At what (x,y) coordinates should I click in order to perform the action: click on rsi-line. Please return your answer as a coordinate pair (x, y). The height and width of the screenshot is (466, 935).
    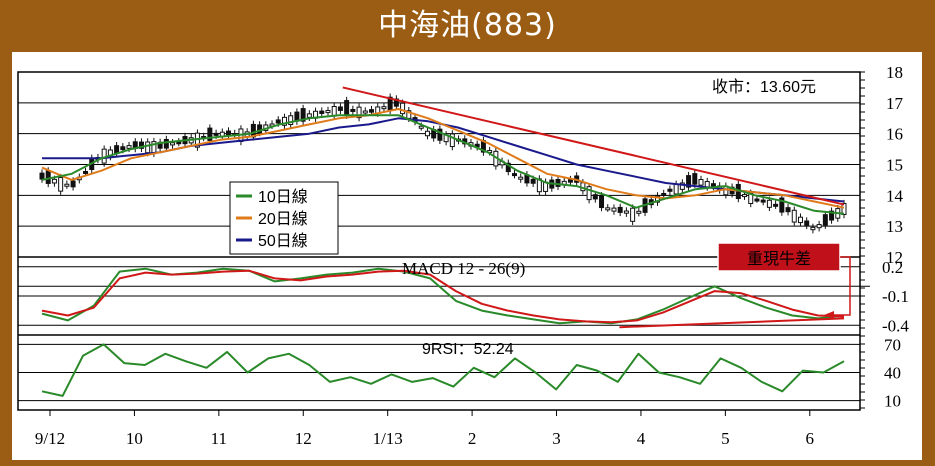
    Looking at the image, I should click on (443, 370).